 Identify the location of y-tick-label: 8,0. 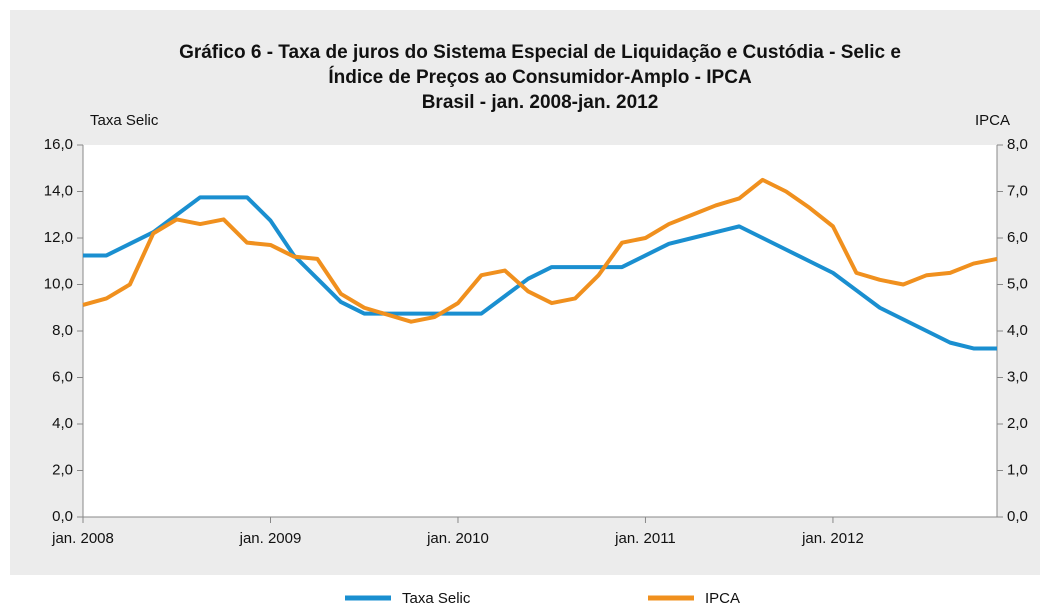
(62, 330).